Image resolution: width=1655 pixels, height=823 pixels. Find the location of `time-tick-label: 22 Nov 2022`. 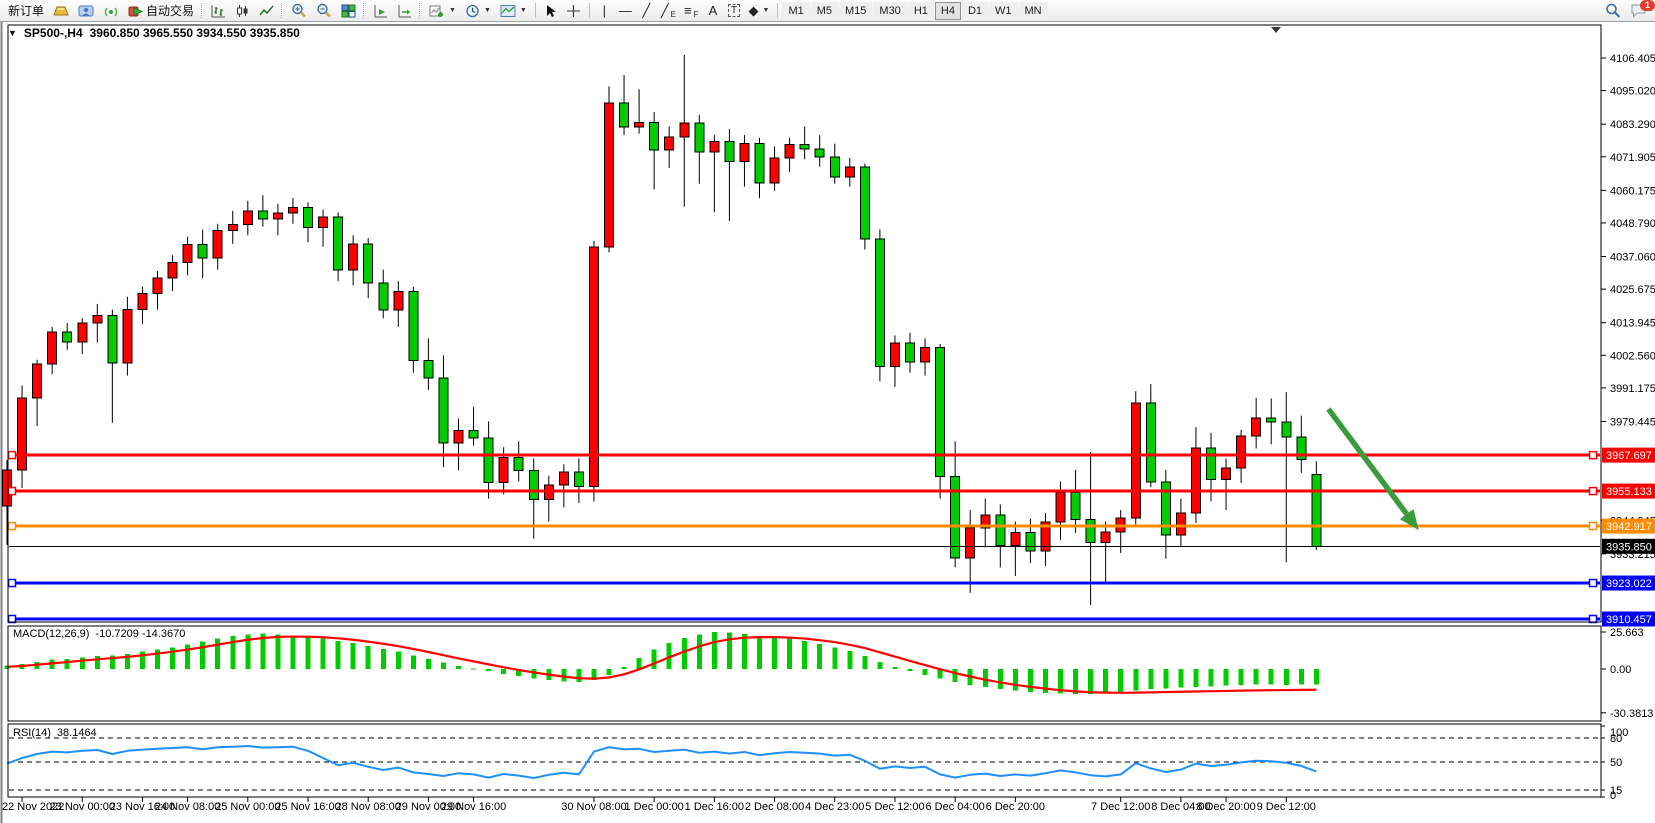

time-tick-label: 22 Nov 2022 is located at coordinates (33, 807).